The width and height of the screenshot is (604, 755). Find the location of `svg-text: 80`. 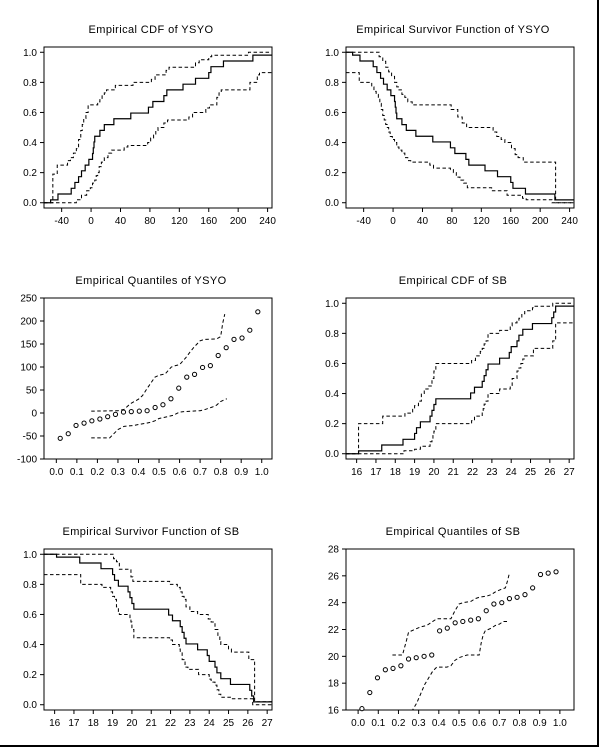

svg-text: 80 is located at coordinates (452, 221).